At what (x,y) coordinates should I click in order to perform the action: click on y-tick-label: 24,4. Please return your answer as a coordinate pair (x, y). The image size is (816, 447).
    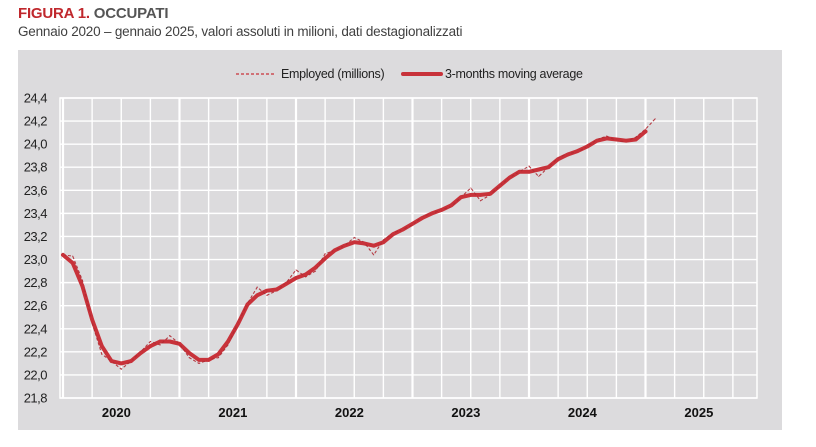
    Looking at the image, I should click on (36, 98).